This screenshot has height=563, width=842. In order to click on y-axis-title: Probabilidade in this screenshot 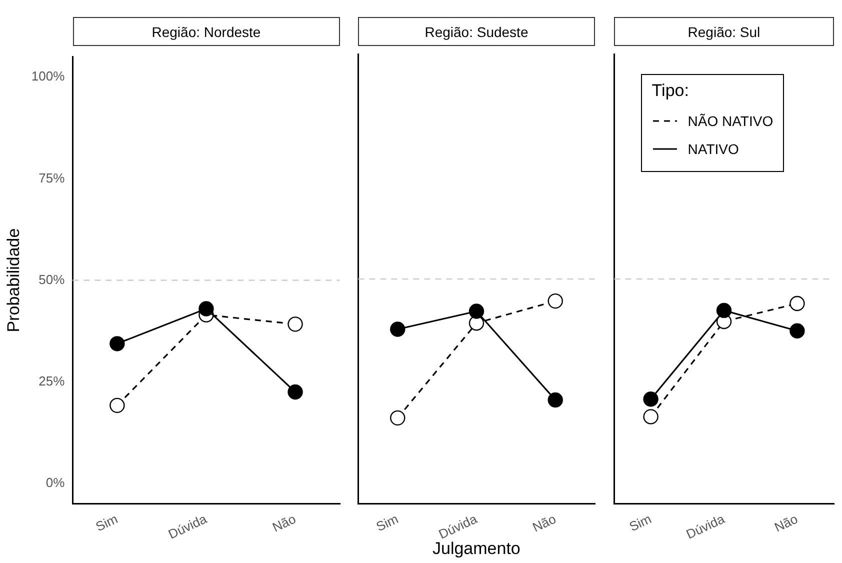, I will do `click(13, 280)`.